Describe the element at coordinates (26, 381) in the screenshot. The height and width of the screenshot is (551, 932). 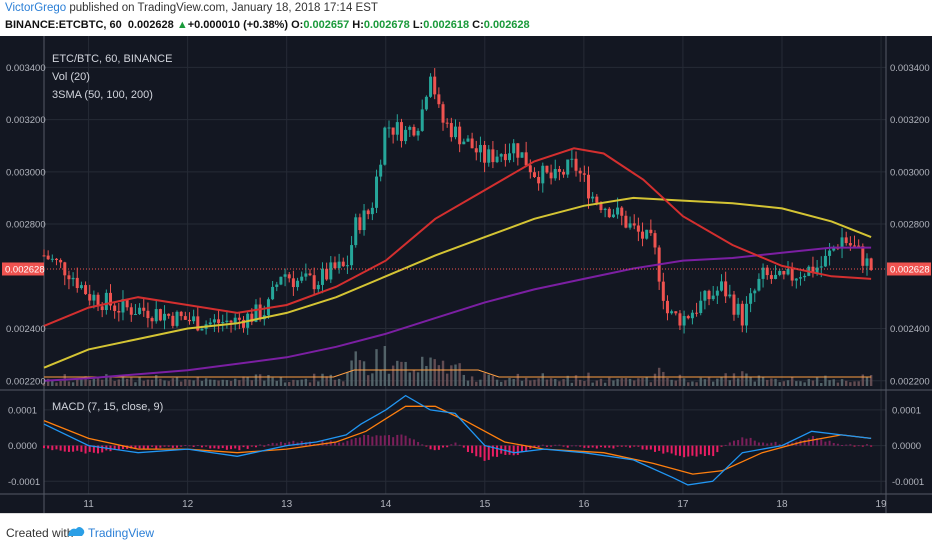
I see `price-tick-label-left: 0.002200` at that location.